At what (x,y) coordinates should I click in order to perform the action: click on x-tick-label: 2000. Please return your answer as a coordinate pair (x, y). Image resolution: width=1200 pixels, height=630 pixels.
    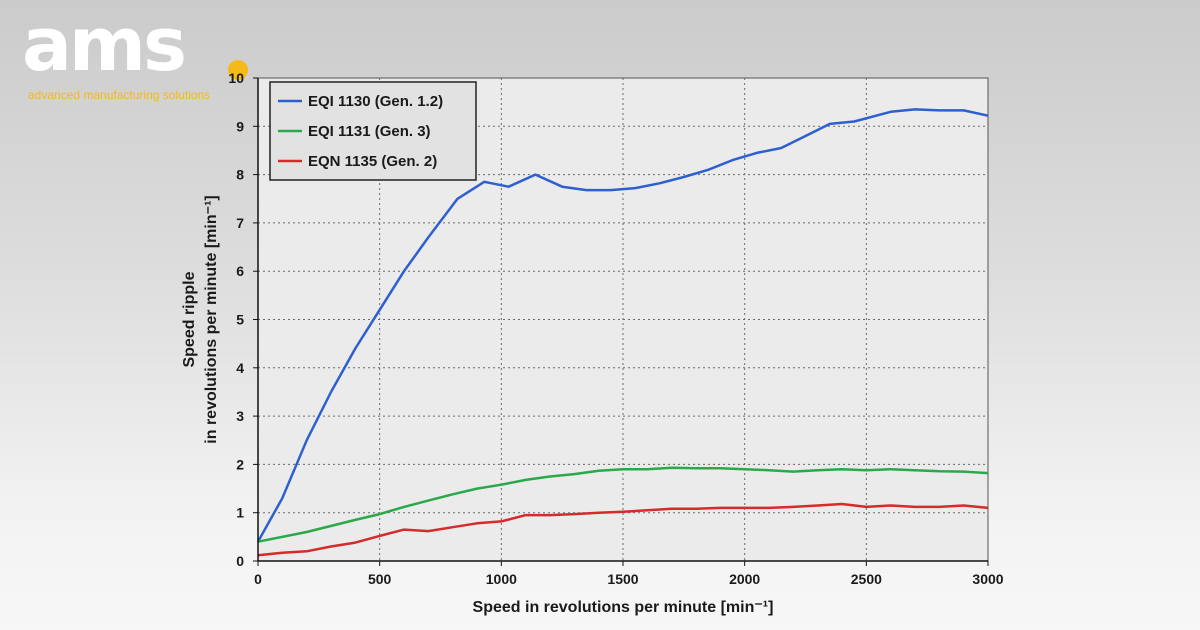
    Looking at the image, I should click on (744, 579).